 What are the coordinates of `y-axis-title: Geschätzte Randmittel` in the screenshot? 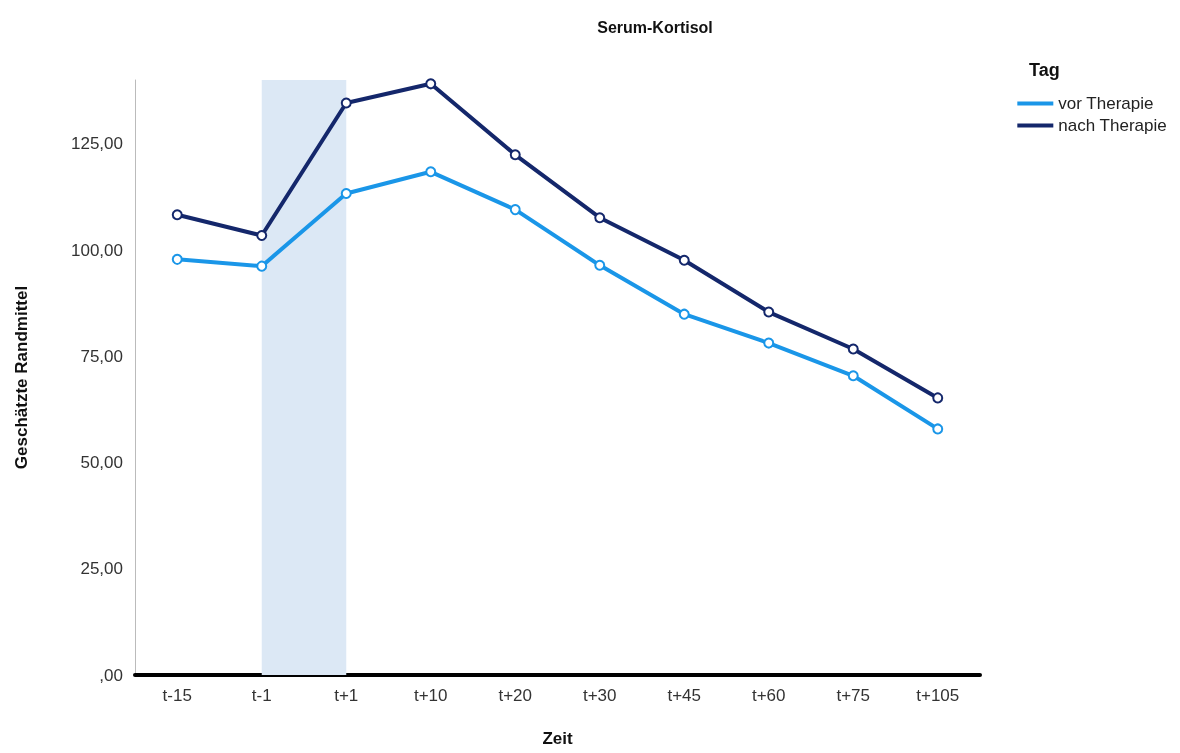 It's located at (21, 377).